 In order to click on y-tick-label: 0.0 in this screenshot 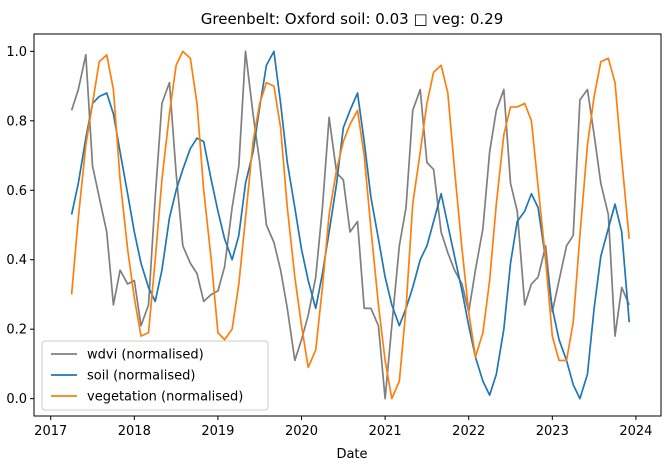, I will do `click(16, 399)`.